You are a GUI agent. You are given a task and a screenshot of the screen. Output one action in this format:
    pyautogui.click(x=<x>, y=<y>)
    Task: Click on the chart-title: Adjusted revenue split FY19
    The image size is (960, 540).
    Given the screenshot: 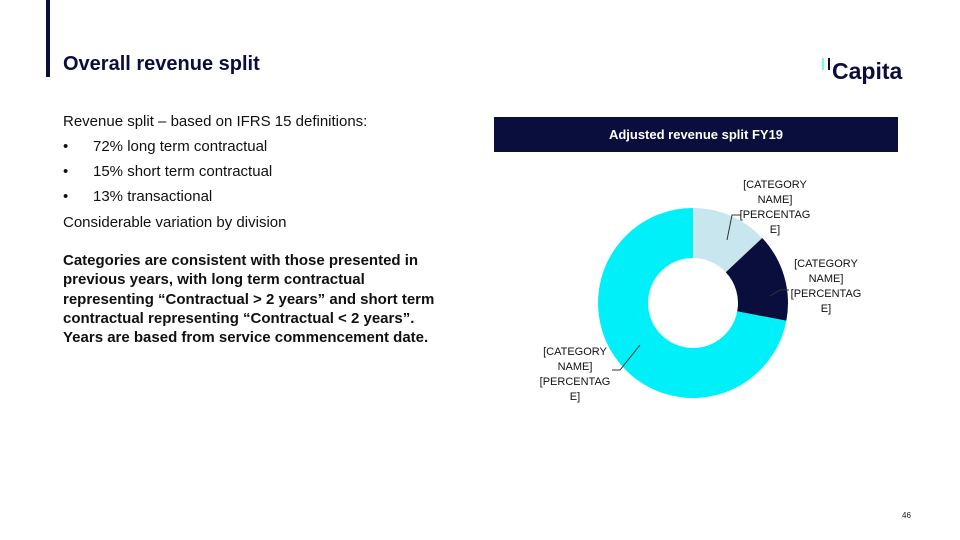 What is the action you would take?
    pyautogui.click(x=696, y=134)
    